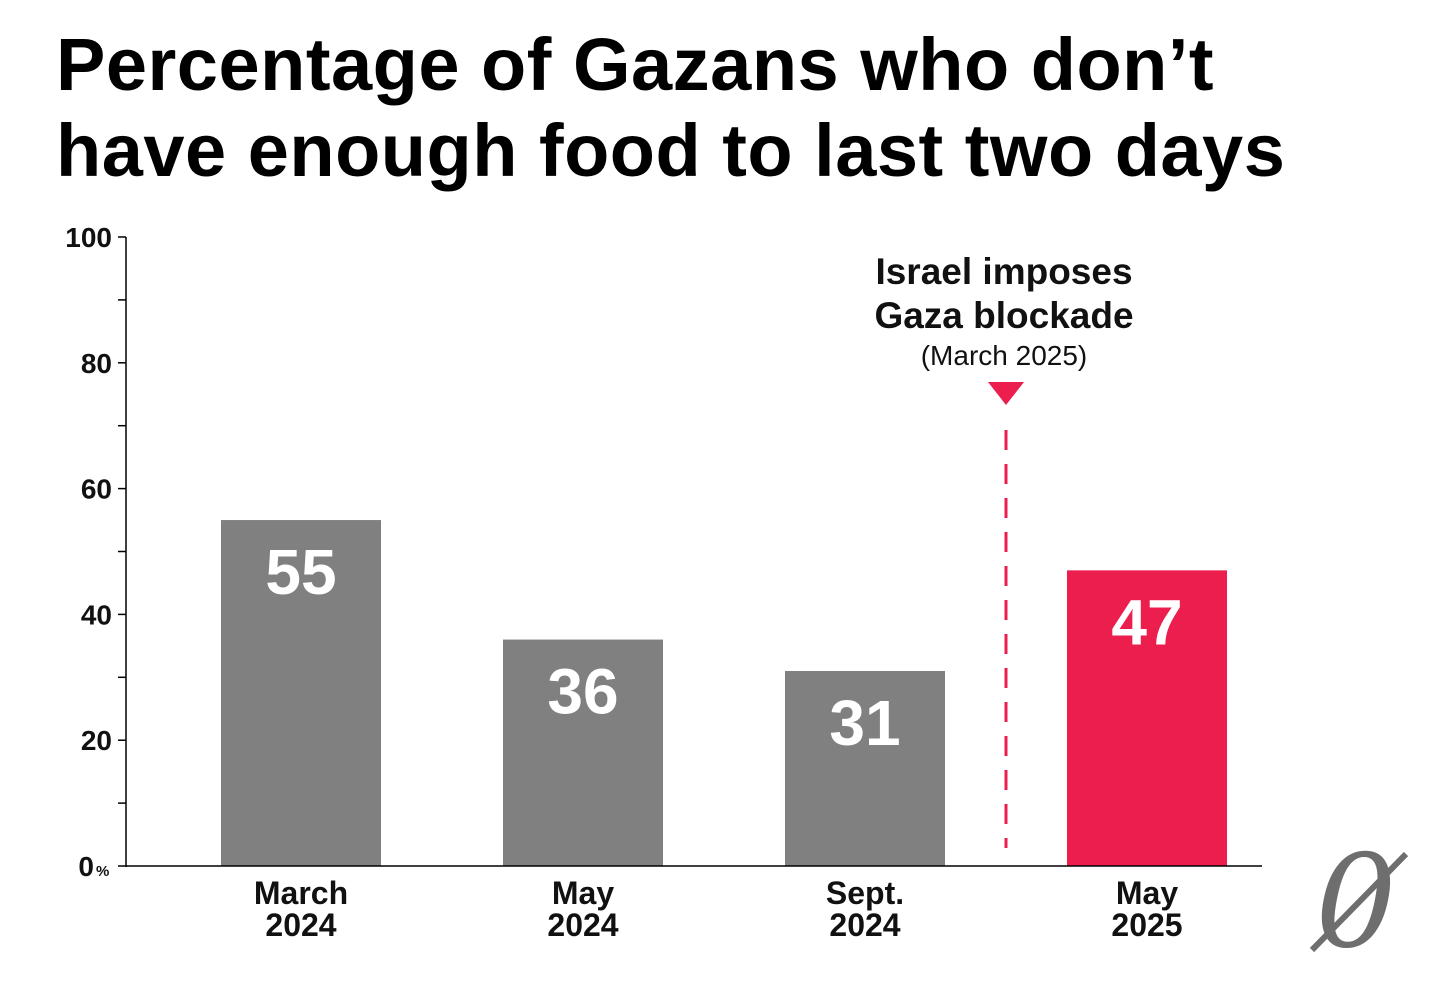 The width and height of the screenshot is (1456, 986). I want to click on svg-text: 0, so click(1355, 899).